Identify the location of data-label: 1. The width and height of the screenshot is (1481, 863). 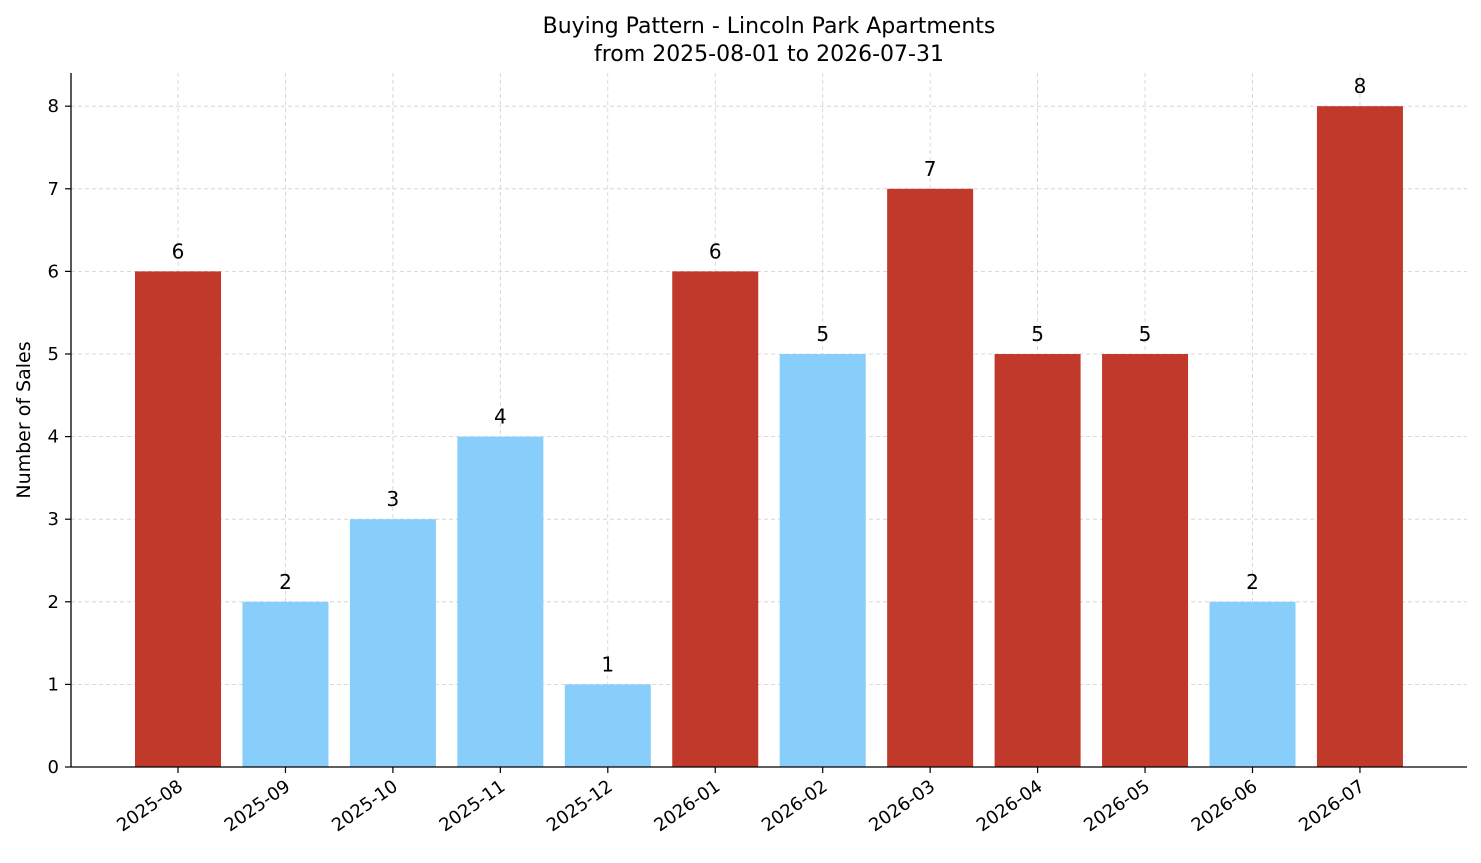
(607, 664).